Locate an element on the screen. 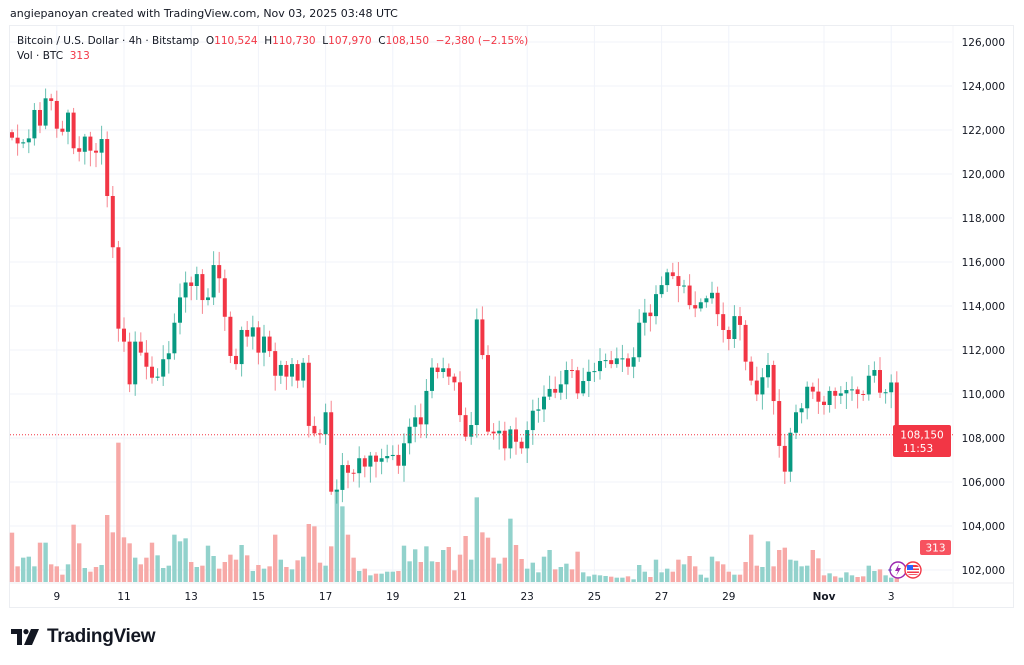  symbol-title: Bitcoin / U.S. Dollar · 4h · Bitstamp is located at coordinates (108, 41).